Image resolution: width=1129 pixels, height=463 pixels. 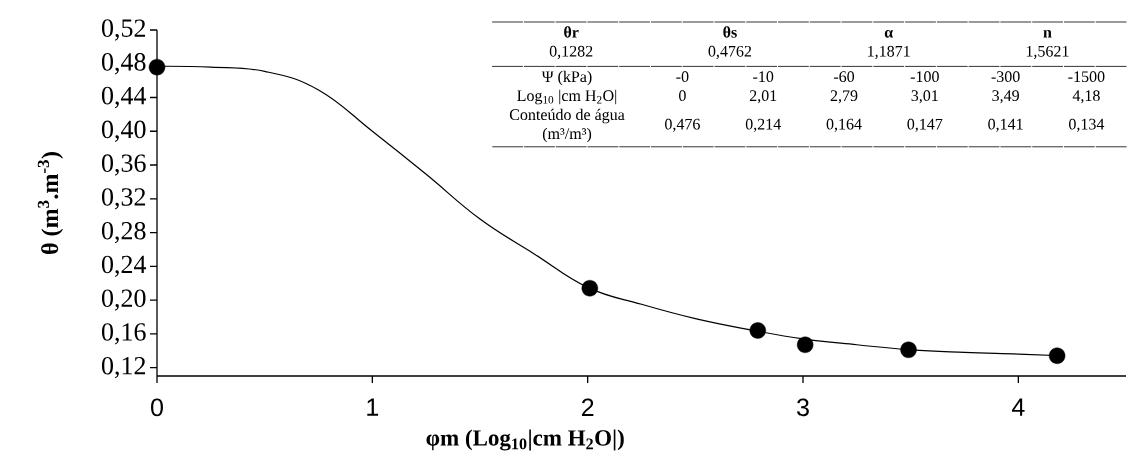 What do you see at coordinates (844, 97) in the screenshot?
I see `annotation: 2,79` at bounding box center [844, 97].